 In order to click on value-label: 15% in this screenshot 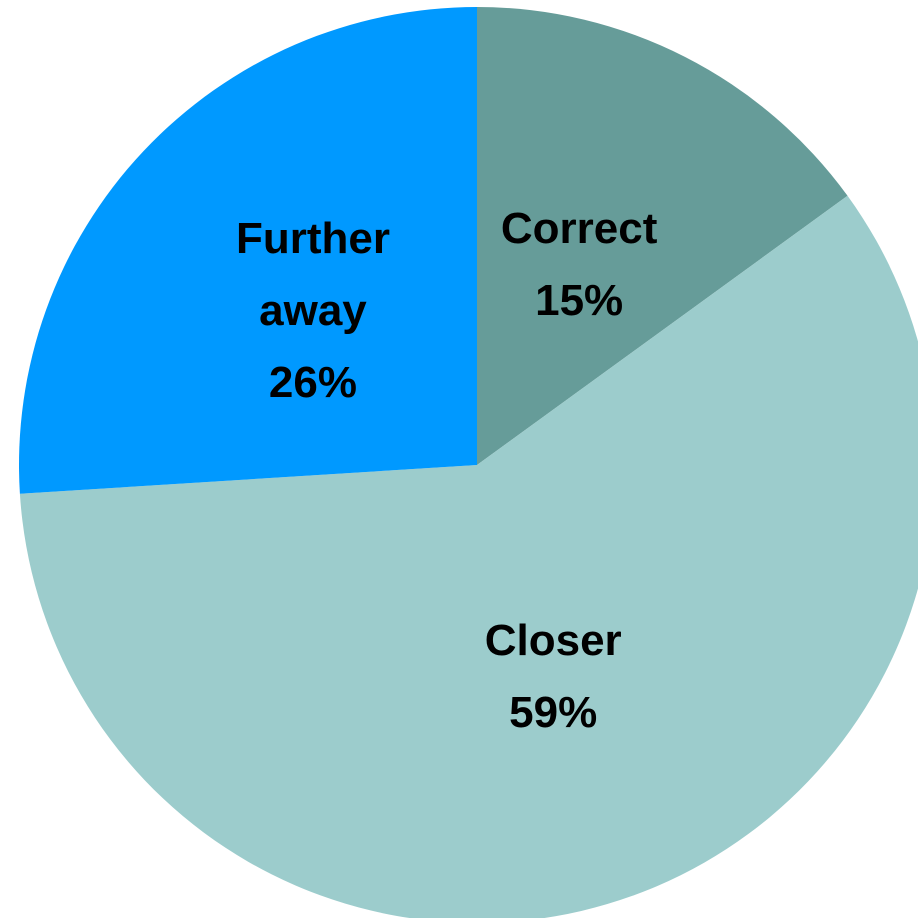, I will do `click(579, 300)`.